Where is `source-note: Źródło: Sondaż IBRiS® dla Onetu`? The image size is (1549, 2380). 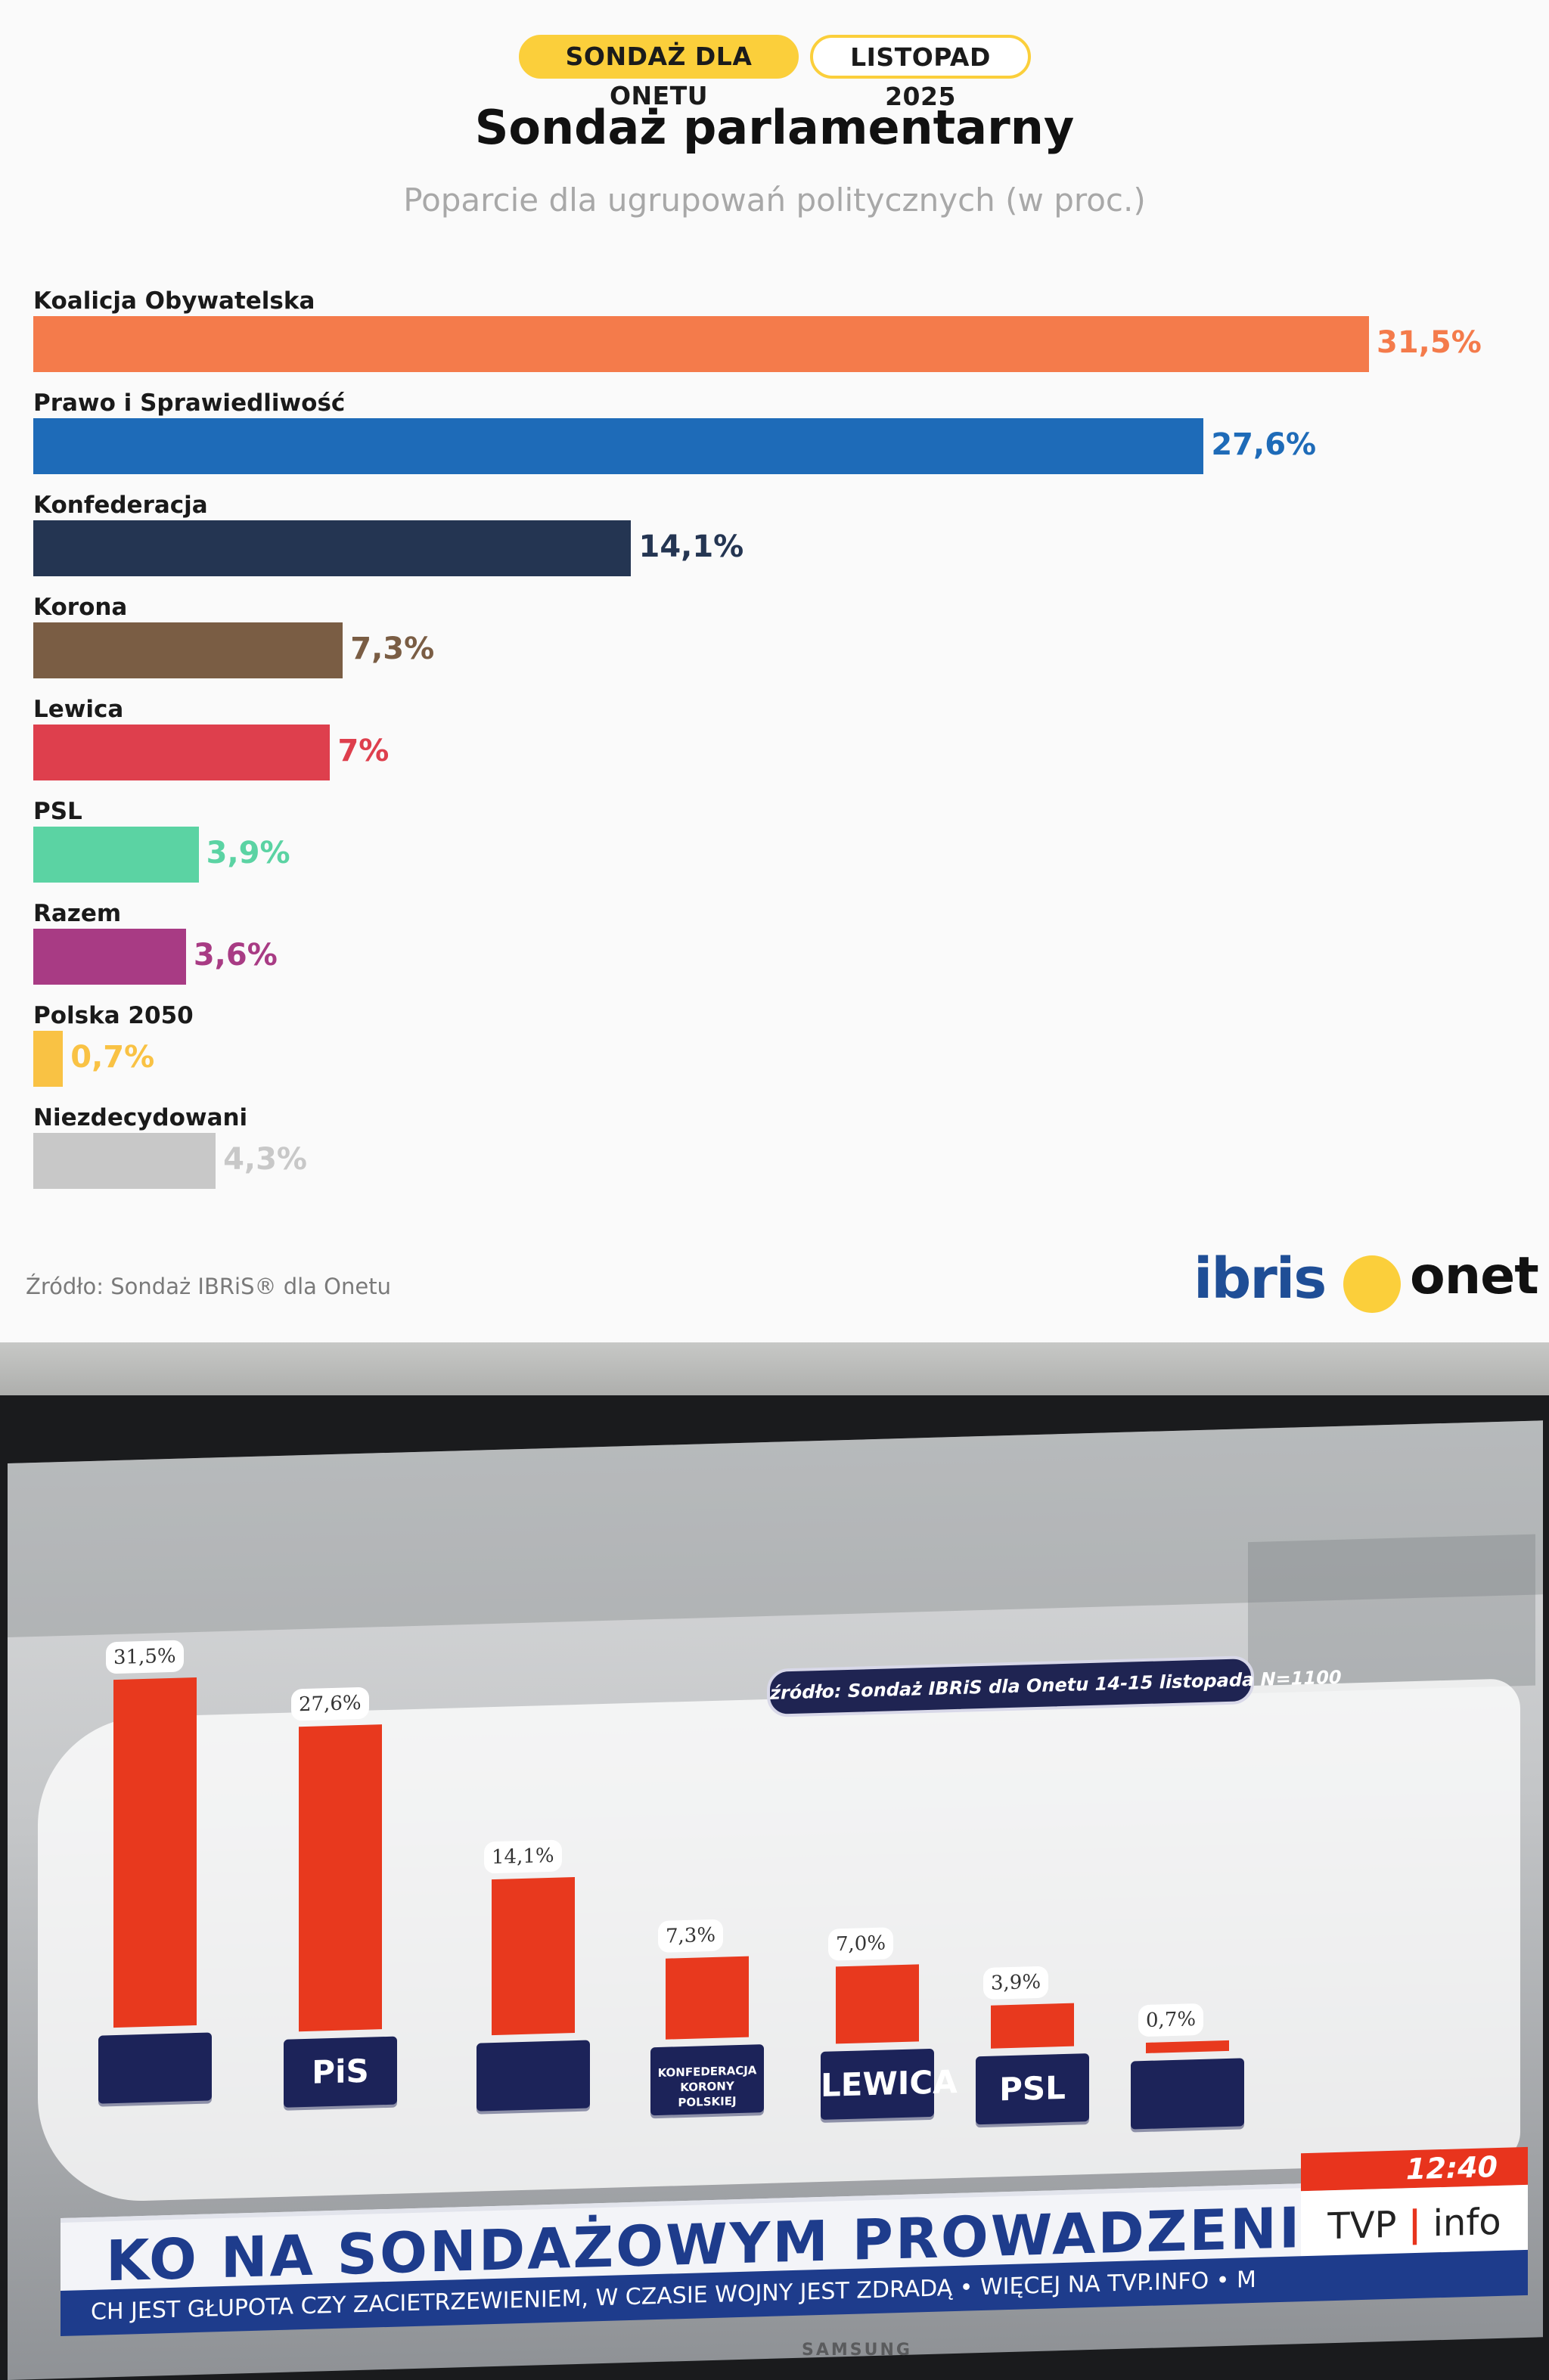 source-note: Źródło: Sondaż IBRiS® dla Onetu is located at coordinates (208, 1286).